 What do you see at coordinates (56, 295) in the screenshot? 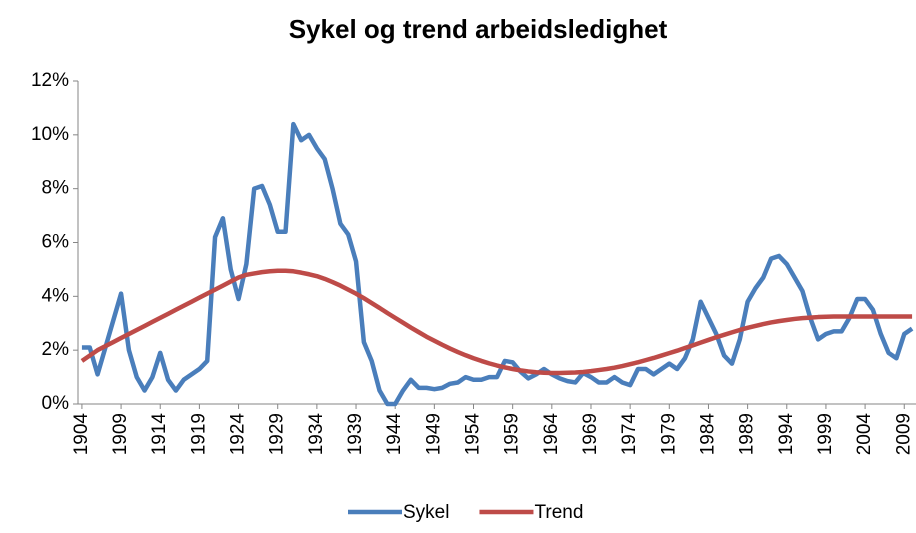
I see `y-tick-label: 4%` at bounding box center [56, 295].